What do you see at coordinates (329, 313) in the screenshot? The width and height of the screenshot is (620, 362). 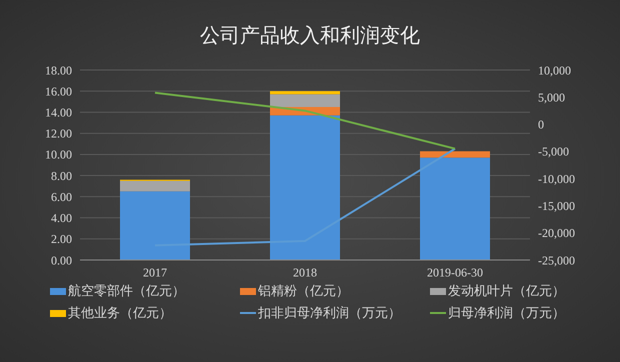 I see `legend-label: 扣非归母净利润（万元）` at bounding box center [329, 313].